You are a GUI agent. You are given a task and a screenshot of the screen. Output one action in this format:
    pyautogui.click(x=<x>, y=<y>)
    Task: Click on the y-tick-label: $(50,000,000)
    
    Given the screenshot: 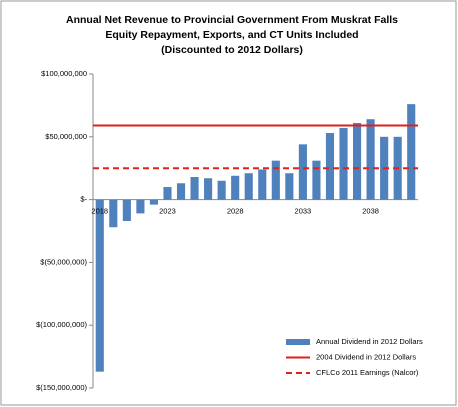 What is the action you would take?
    pyautogui.click(x=63, y=261)
    